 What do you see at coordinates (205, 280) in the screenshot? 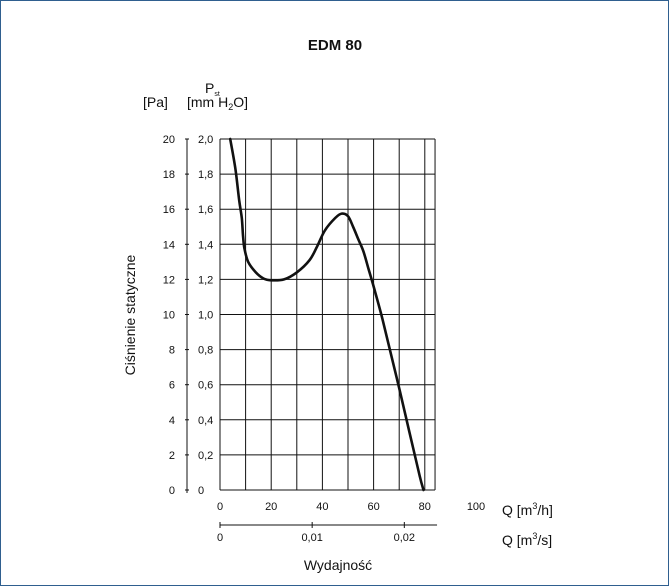
I see `mm-tick-label: 1,2` at bounding box center [205, 280].